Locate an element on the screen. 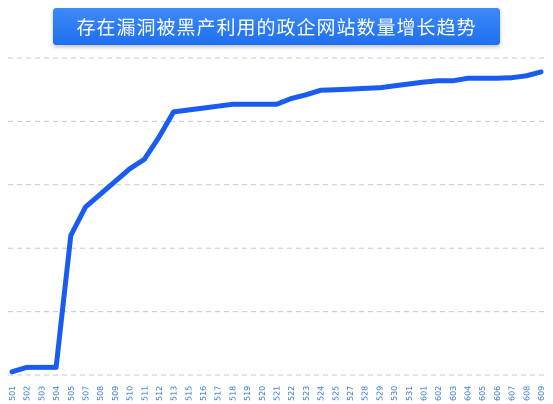  x-tick-label: 511 is located at coordinates (144, 393).